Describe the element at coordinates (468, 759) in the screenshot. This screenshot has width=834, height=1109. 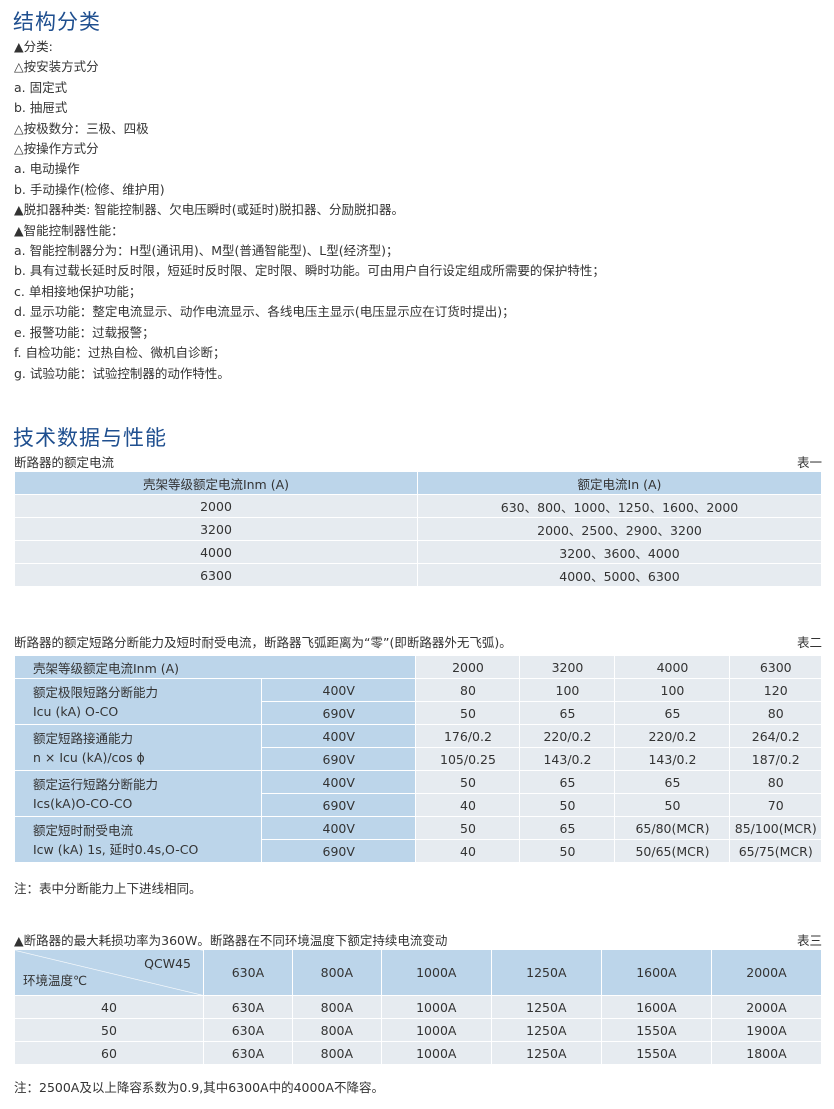
I see `cell: 105/0.25` at that location.